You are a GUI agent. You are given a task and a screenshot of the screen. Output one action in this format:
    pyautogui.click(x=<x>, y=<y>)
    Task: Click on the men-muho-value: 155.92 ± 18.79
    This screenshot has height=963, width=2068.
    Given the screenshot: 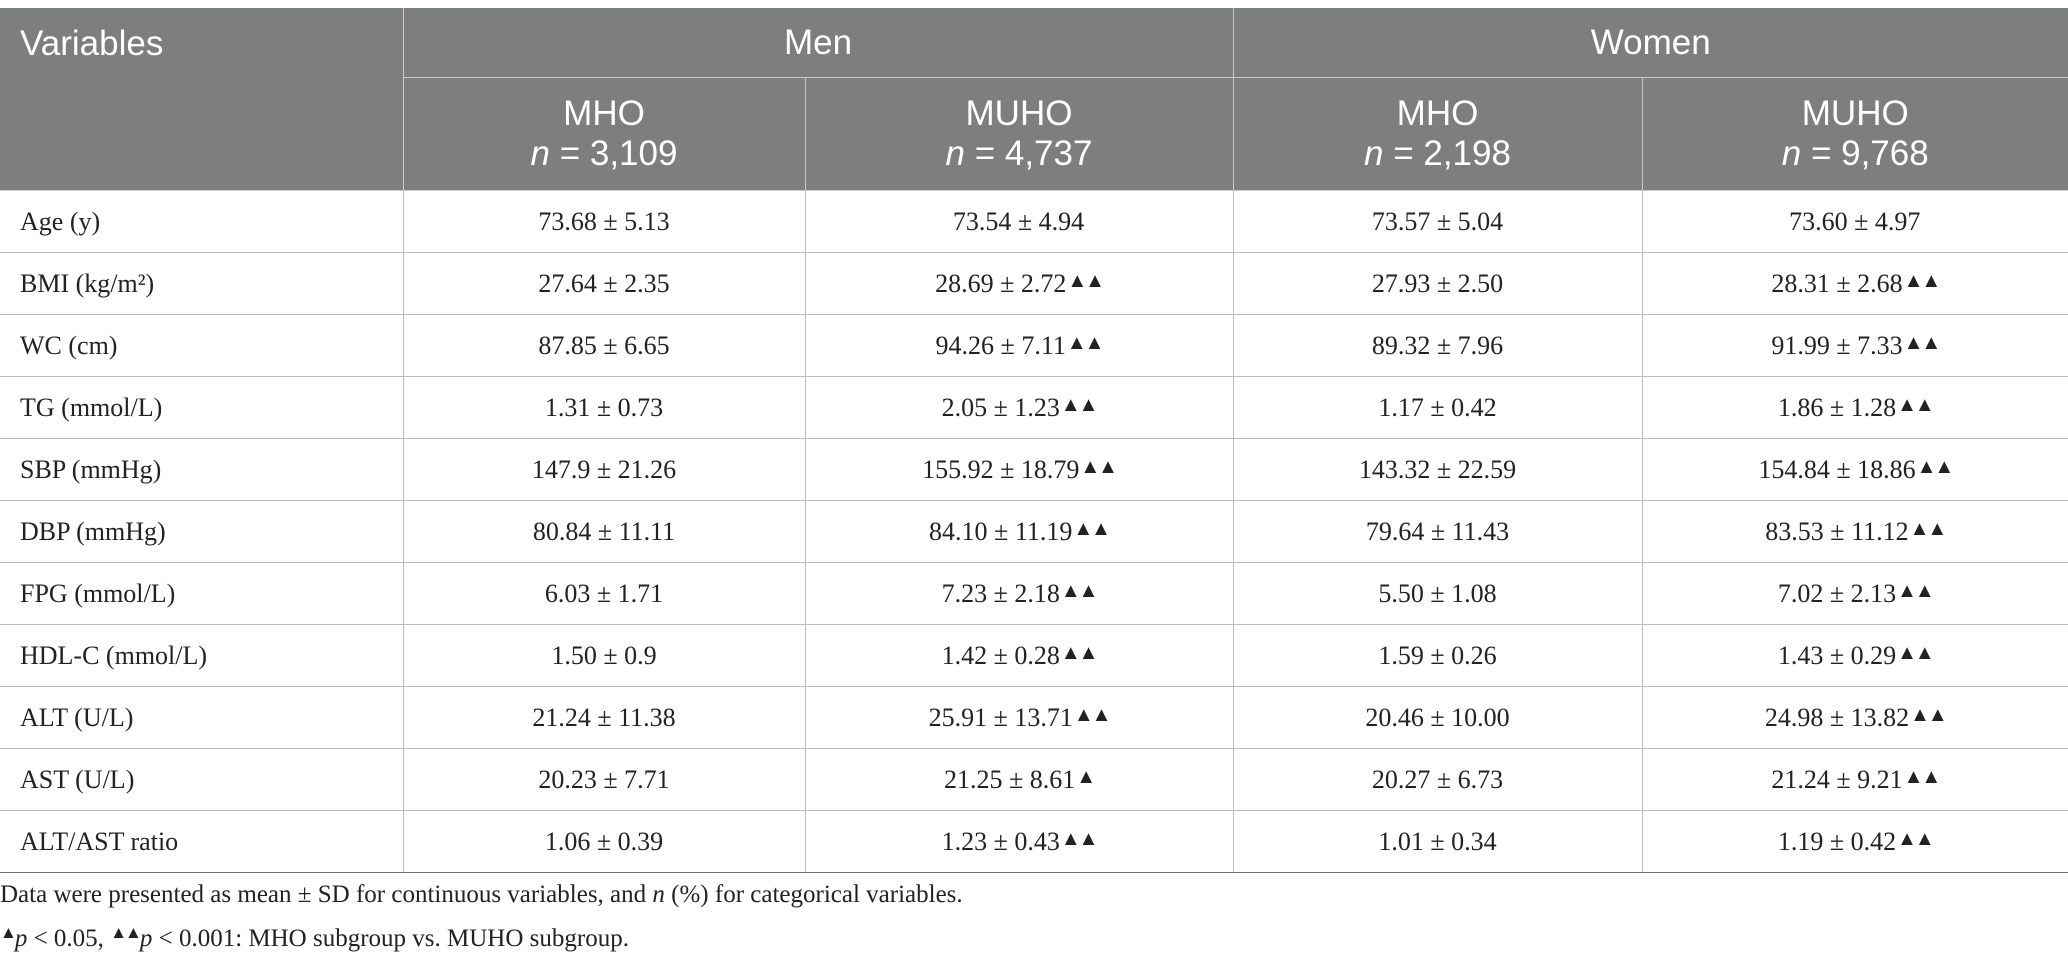 What is the action you would take?
    pyautogui.click(x=1001, y=469)
    